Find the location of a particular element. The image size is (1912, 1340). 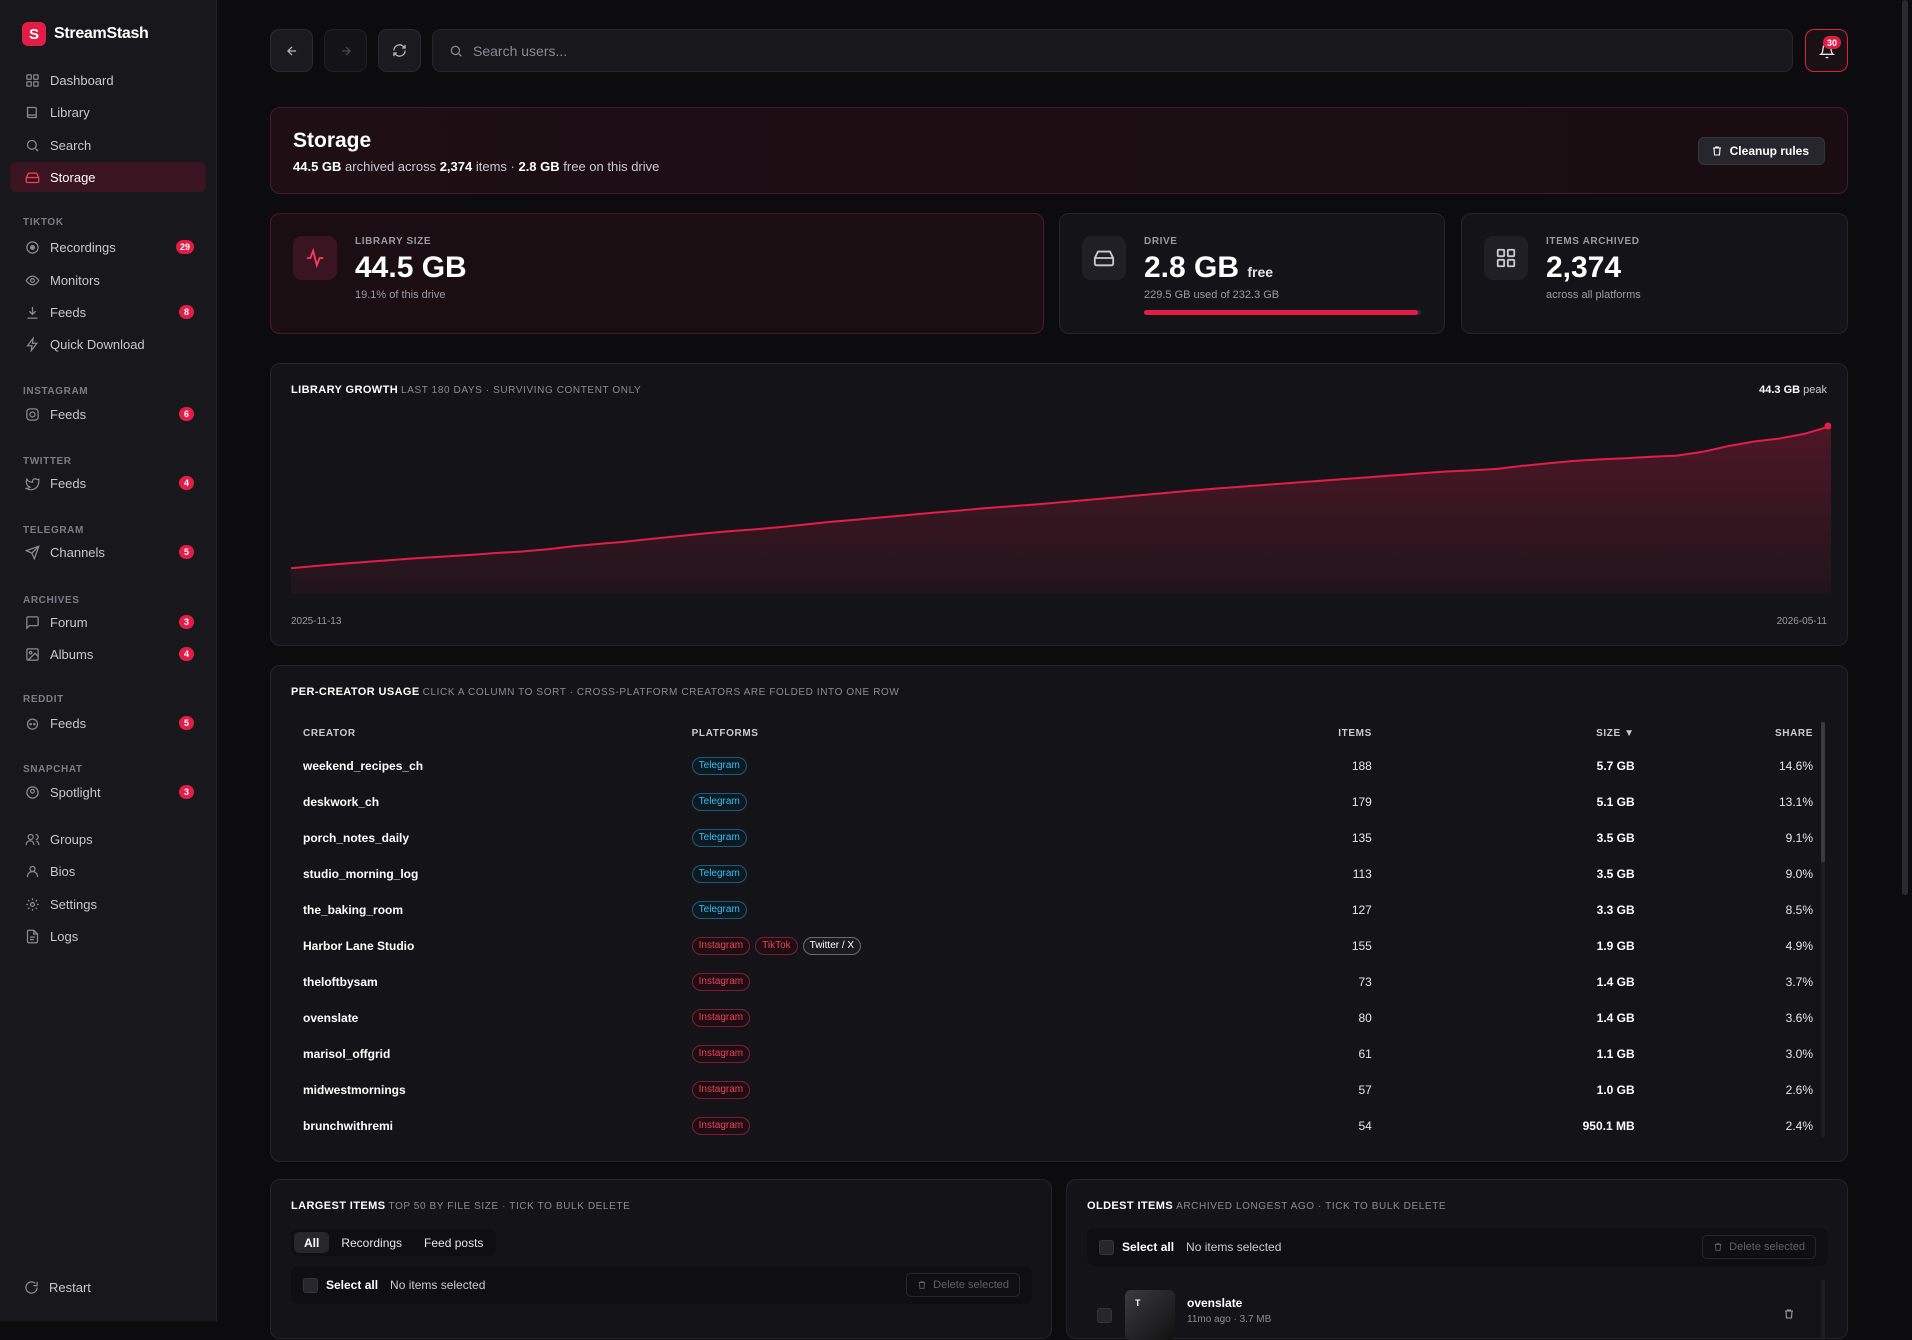

sidebar-item-snapchat-spotlight: Spotlight 3 is located at coordinates (108, 792).